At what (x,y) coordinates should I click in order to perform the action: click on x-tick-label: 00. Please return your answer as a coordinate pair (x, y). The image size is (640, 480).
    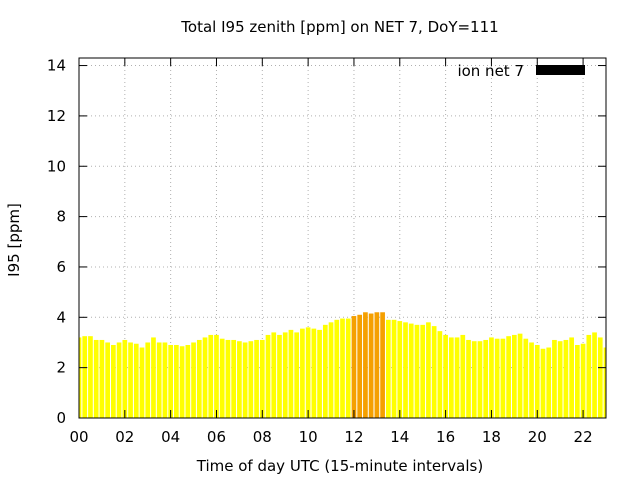
    Looking at the image, I should click on (78, 437).